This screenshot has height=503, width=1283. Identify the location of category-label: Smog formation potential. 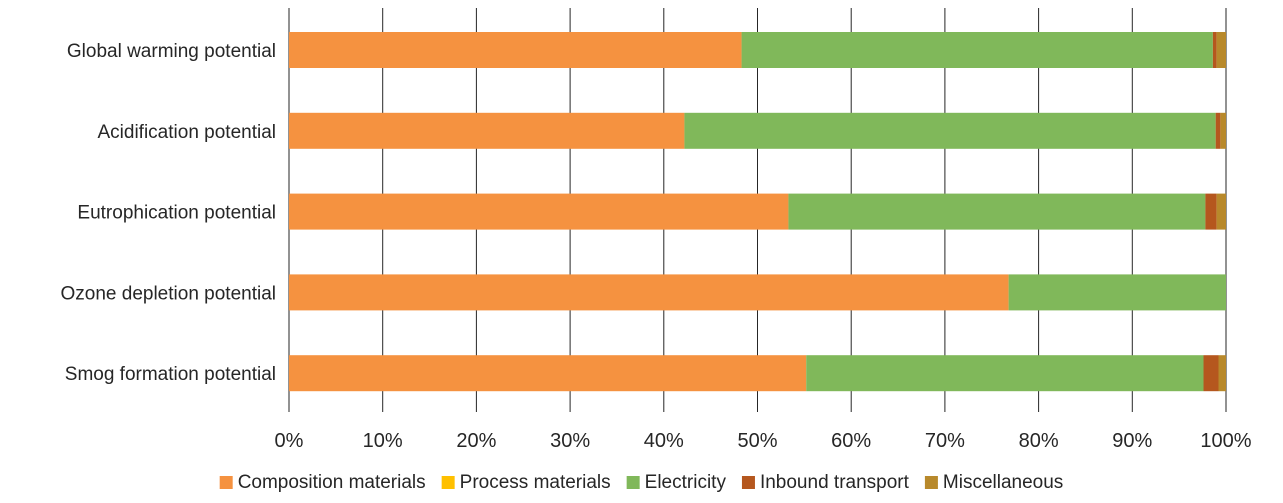
(170, 374).